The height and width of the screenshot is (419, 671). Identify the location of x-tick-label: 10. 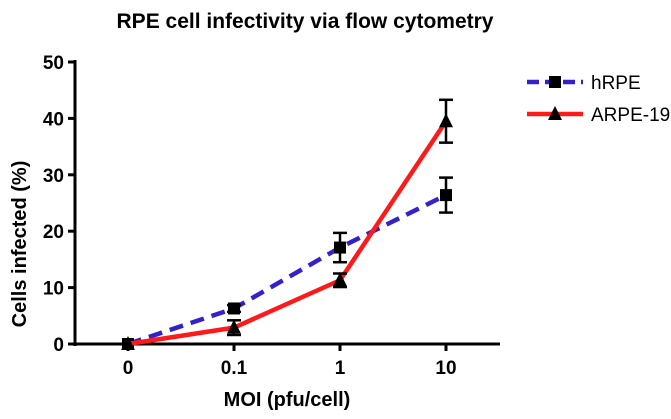
(445, 368).